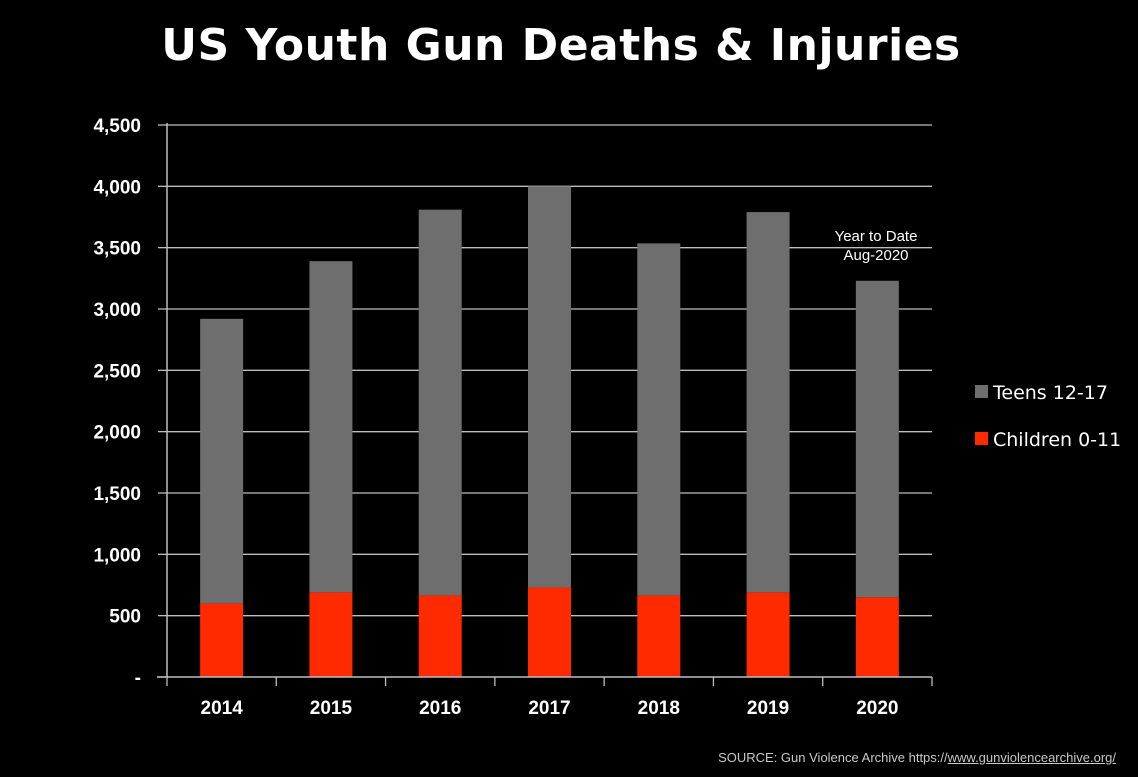 The width and height of the screenshot is (1138, 777). What do you see at coordinates (117, 310) in the screenshot?
I see `y-tick-label: 3,000` at bounding box center [117, 310].